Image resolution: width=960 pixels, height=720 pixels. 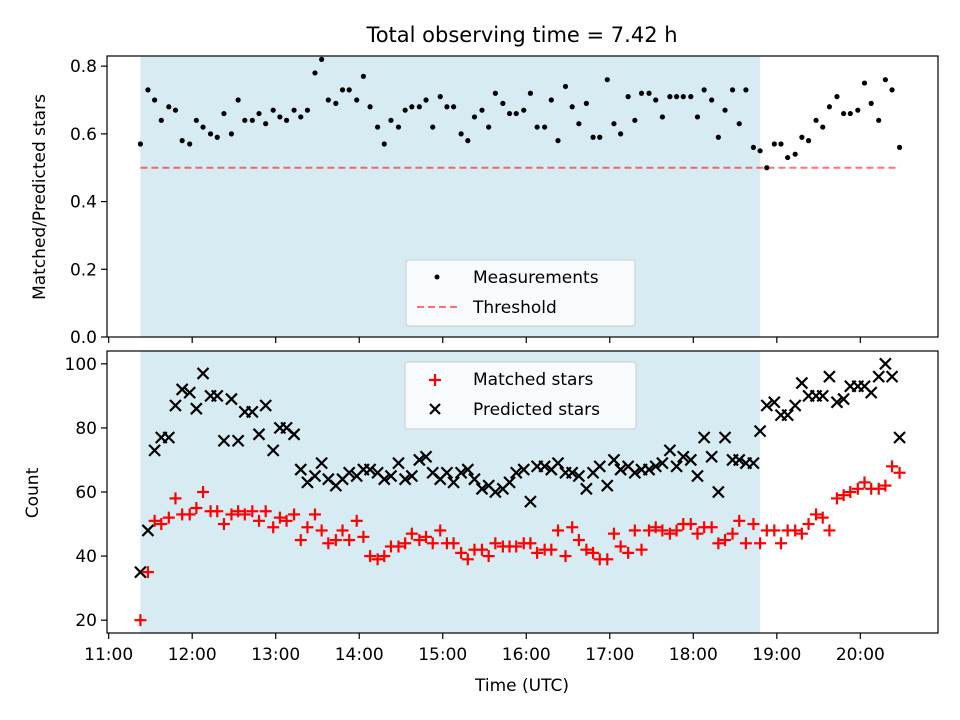 I want to click on y-tick-label: 0.4, so click(x=83, y=203).